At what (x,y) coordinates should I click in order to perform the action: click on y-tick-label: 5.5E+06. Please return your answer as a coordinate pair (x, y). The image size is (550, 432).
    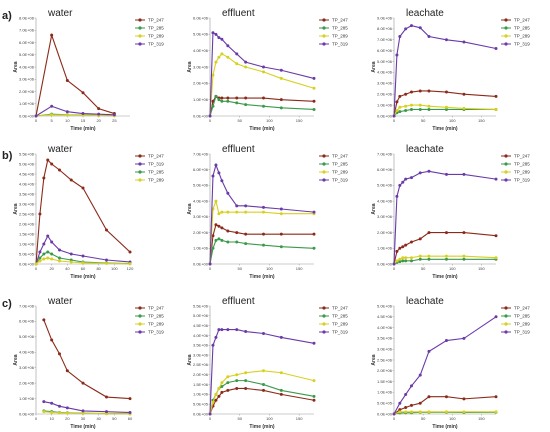
    Looking at the image, I should click on (27, 153).